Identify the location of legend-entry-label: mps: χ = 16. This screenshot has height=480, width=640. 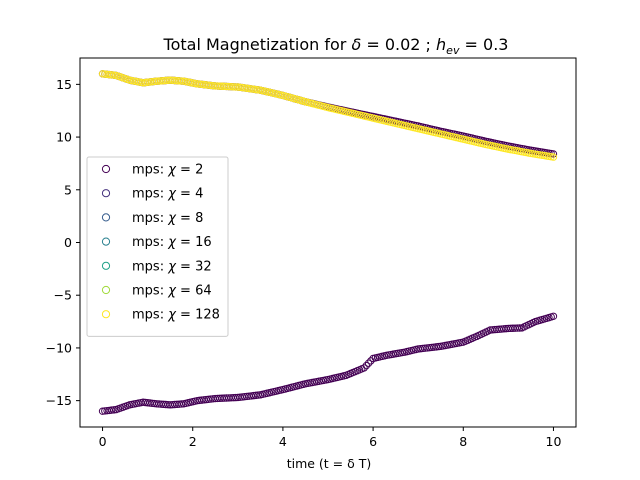
(172, 242).